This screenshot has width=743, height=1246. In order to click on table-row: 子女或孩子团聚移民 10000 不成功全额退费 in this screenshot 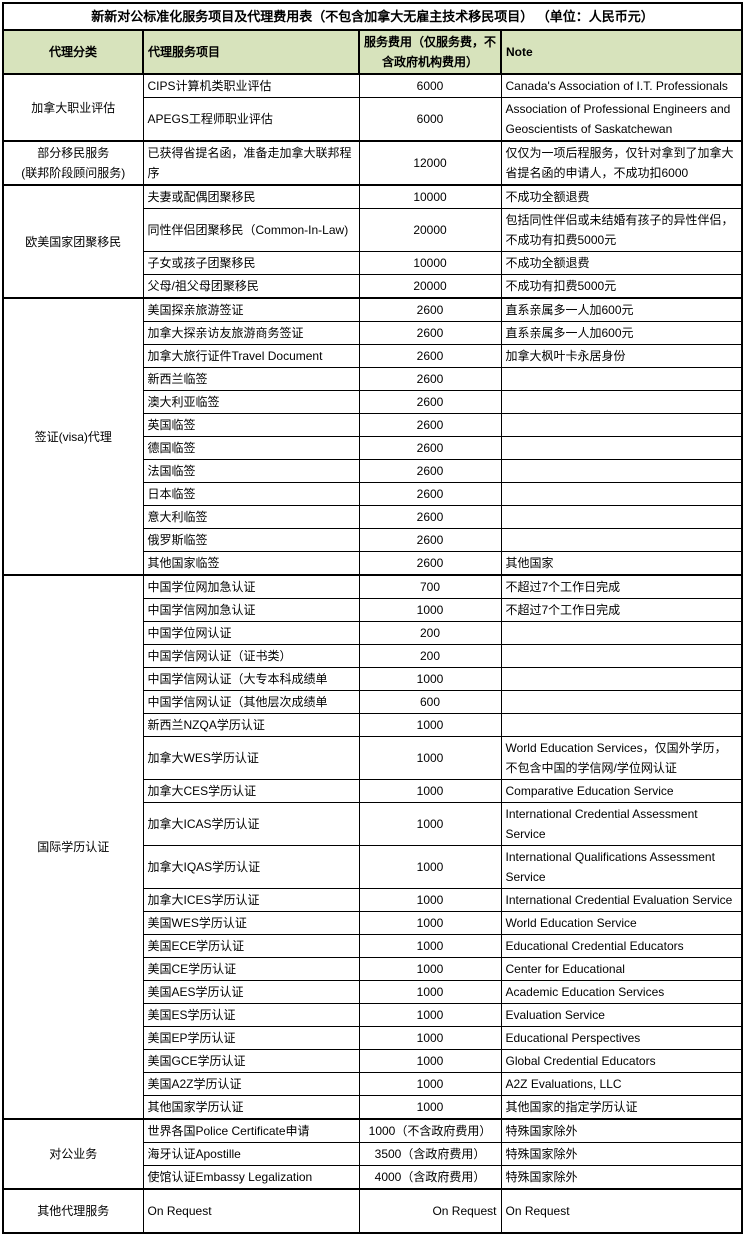, I will do `click(373, 263)`.